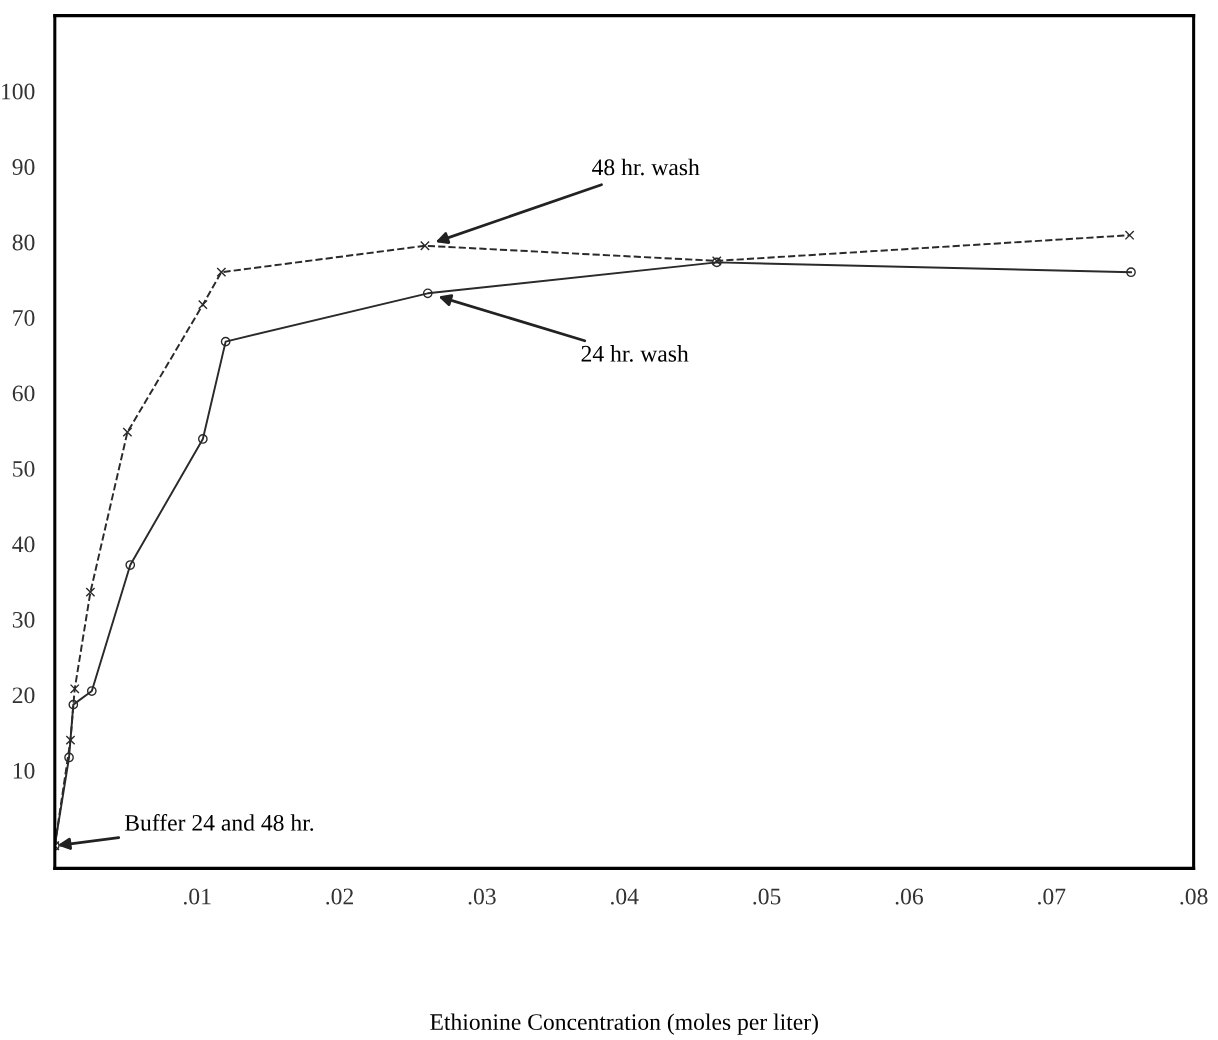  Describe the element at coordinates (23, 242) in the screenshot. I see `y-tick-label: 80` at that location.